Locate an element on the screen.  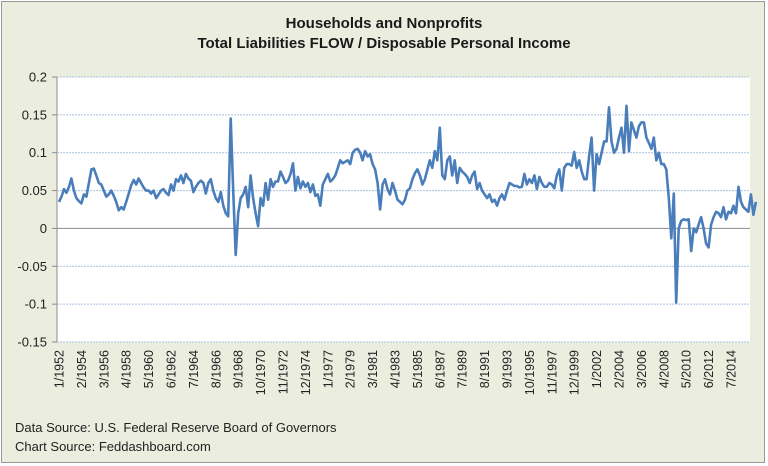
x-tick-label: 3/1956 is located at coordinates (104, 369).